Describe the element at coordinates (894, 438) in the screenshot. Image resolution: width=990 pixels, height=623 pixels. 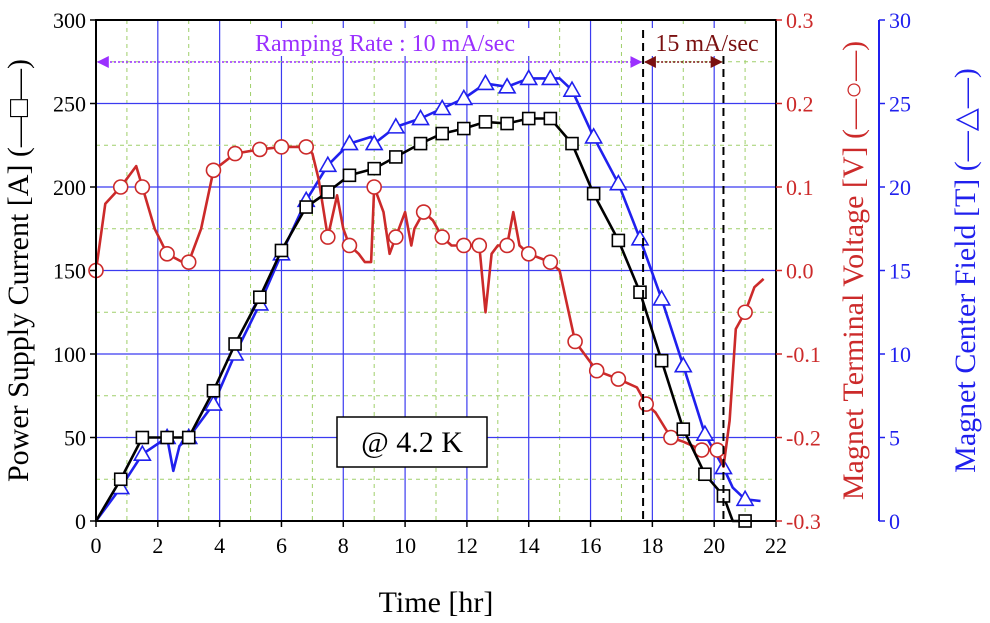
I see `right2-tick-label: 5` at that location.